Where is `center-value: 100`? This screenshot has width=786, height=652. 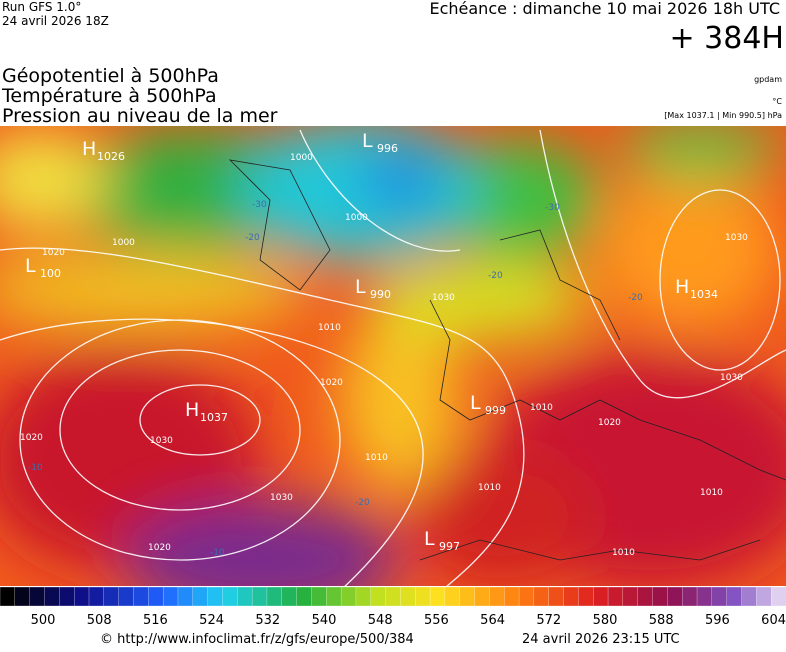
center-value: 100 is located at coordinates (50, 273).